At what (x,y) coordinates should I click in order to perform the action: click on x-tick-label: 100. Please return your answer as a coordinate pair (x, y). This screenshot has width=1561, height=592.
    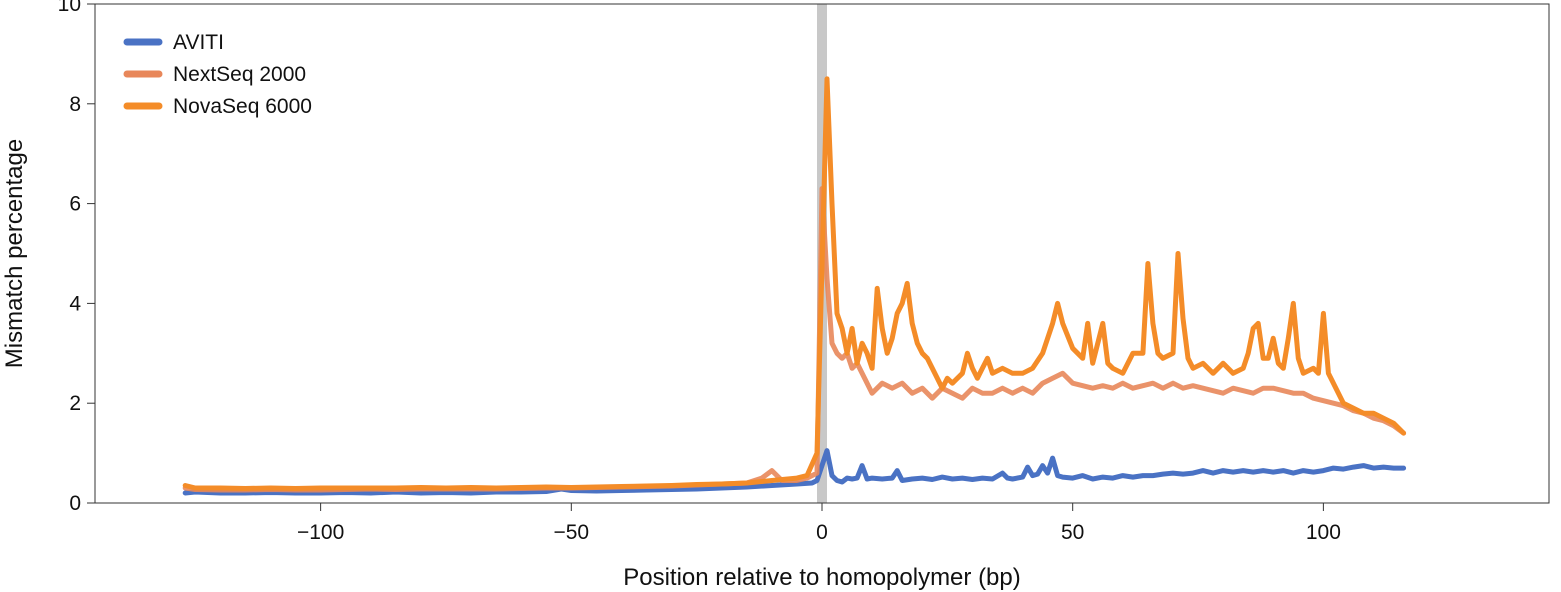
    Looking at the image, I should click on (1323, 532).